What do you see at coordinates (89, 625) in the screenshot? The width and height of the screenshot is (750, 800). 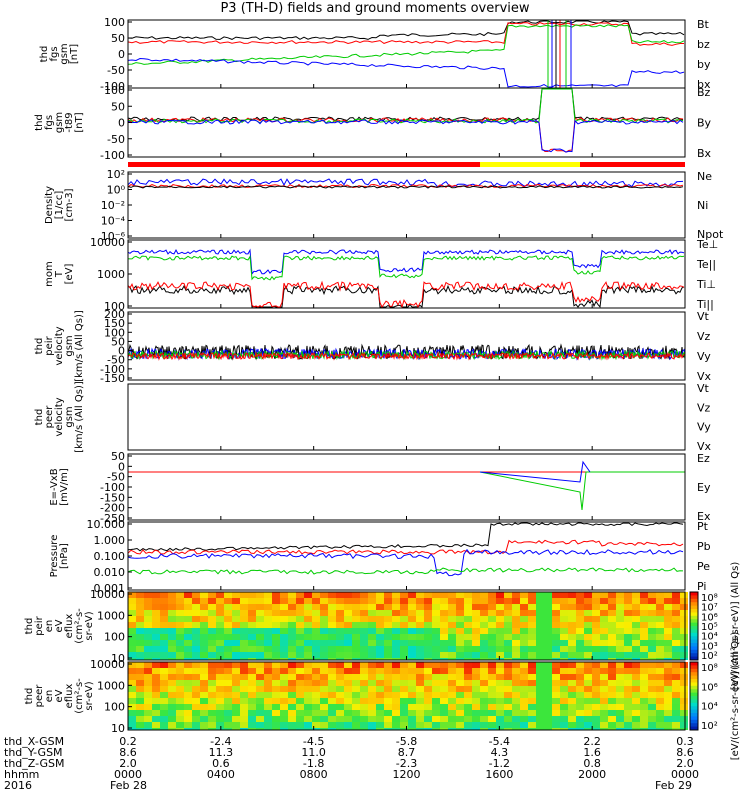 I see `y-axis-label: sr-eV)` at bounding box center [89, 625].